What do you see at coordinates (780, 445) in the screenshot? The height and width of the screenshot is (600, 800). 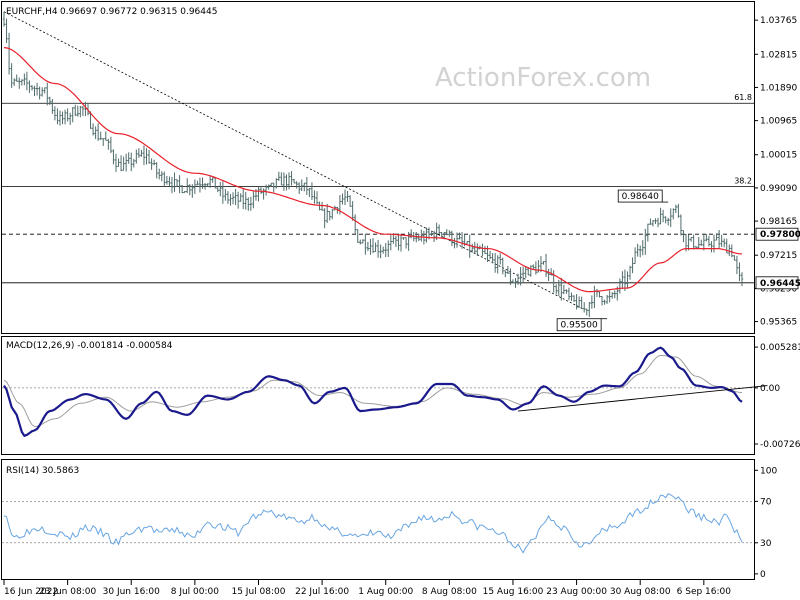 I see `macd-tick-label-2: -0.007263` at bounding box center [780, 445].